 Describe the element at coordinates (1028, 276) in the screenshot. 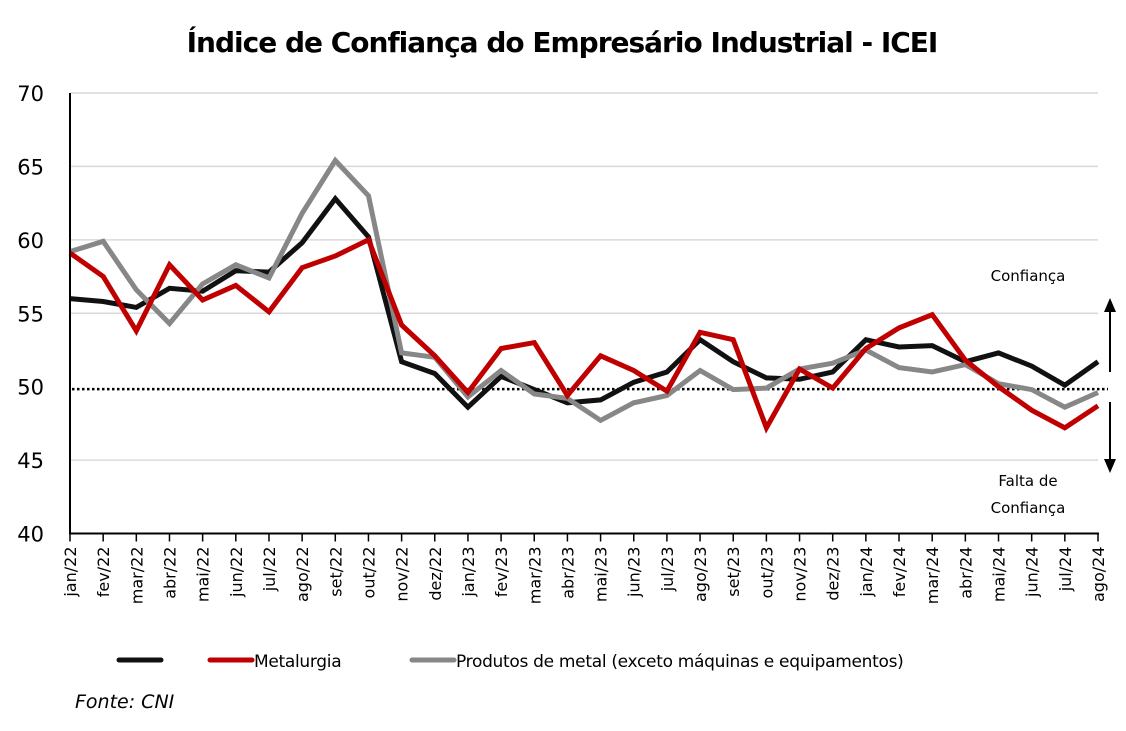

I see `annotation-confianca: Confiança` at that location.